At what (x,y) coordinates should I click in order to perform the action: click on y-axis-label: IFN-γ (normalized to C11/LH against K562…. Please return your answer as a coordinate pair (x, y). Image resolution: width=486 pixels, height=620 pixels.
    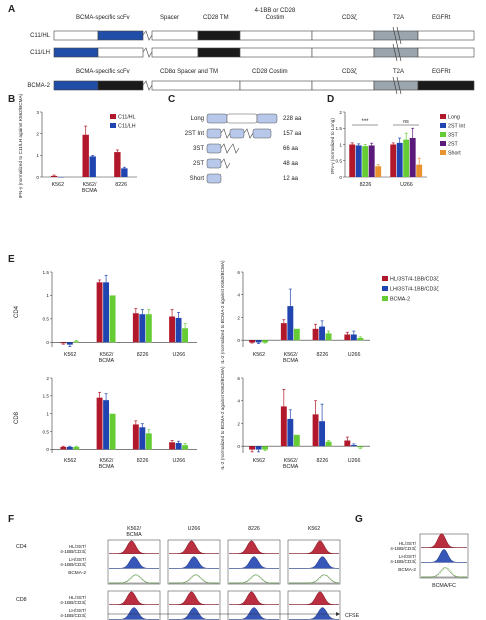
    Looking at the image, I should click on (20, 145).